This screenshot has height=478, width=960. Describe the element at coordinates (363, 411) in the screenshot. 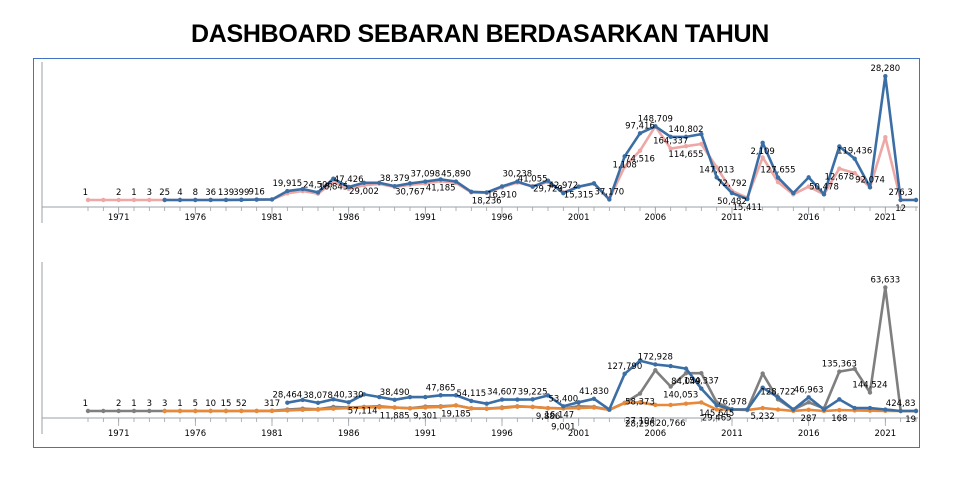

I see `data-label: 57,114` at that location.